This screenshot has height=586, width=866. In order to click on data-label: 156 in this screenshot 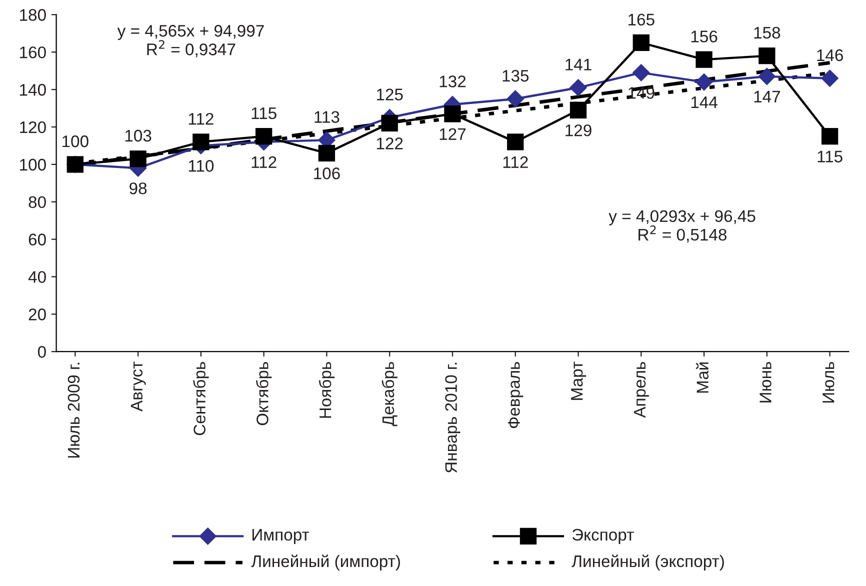, I will do `click(704, 36)`.